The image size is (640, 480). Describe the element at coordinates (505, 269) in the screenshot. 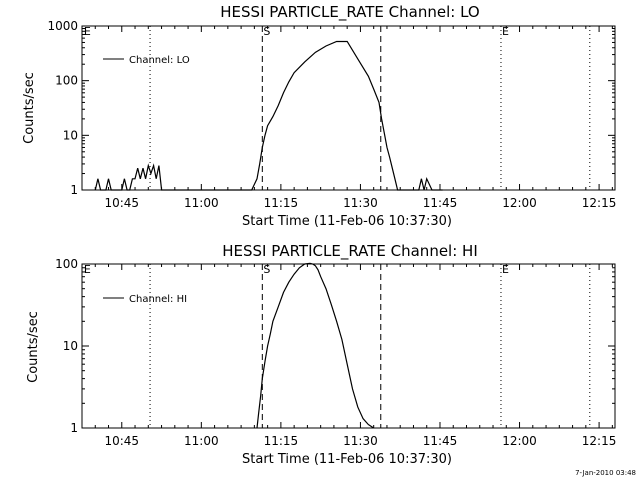

I see `marker-label-hi-2: E` at that location.